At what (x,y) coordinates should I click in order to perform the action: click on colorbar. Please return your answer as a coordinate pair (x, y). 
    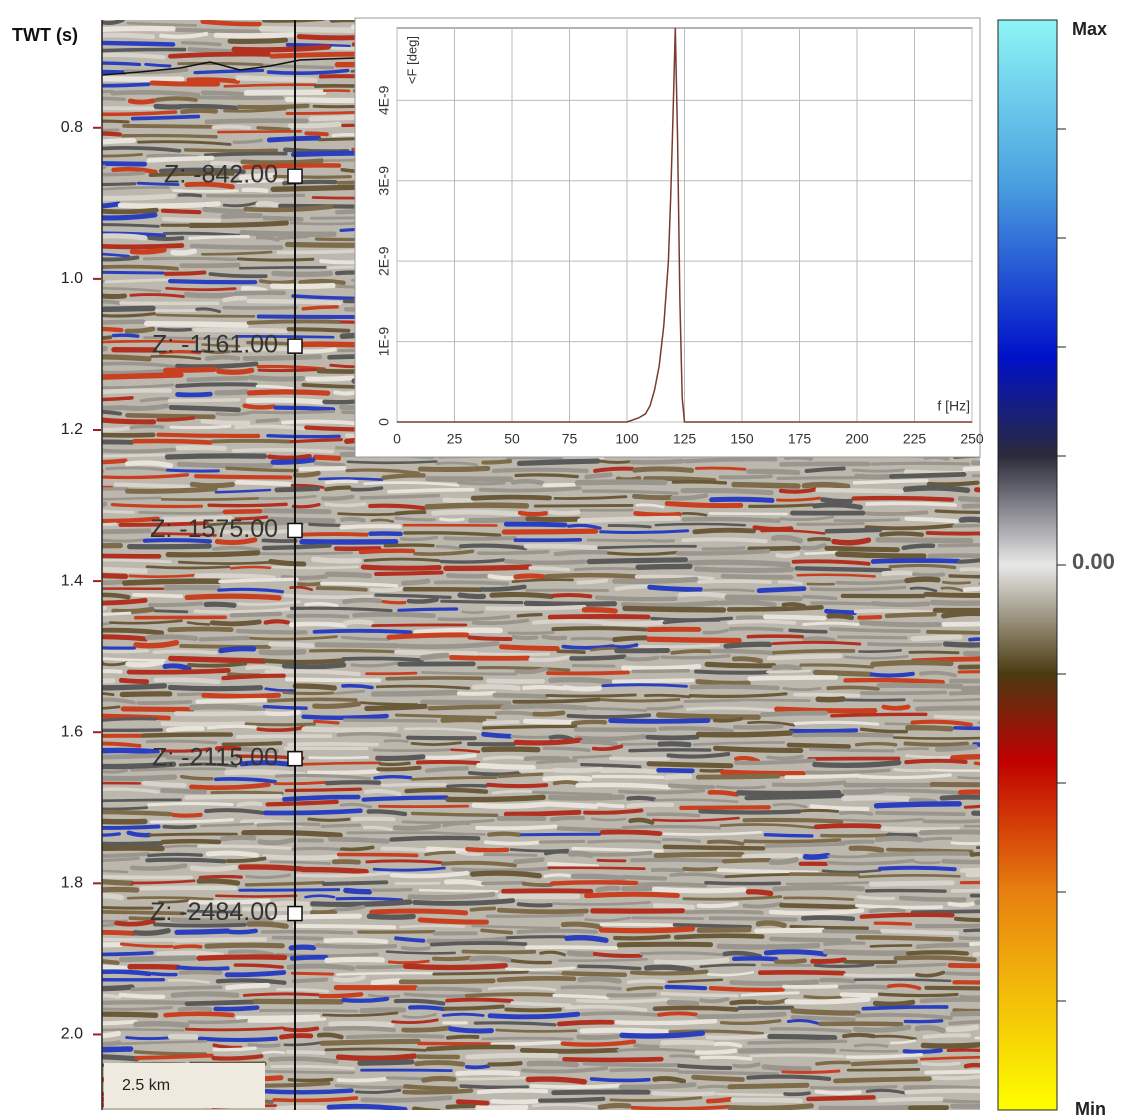
    Looking at the image, I should click on (1027, 565).